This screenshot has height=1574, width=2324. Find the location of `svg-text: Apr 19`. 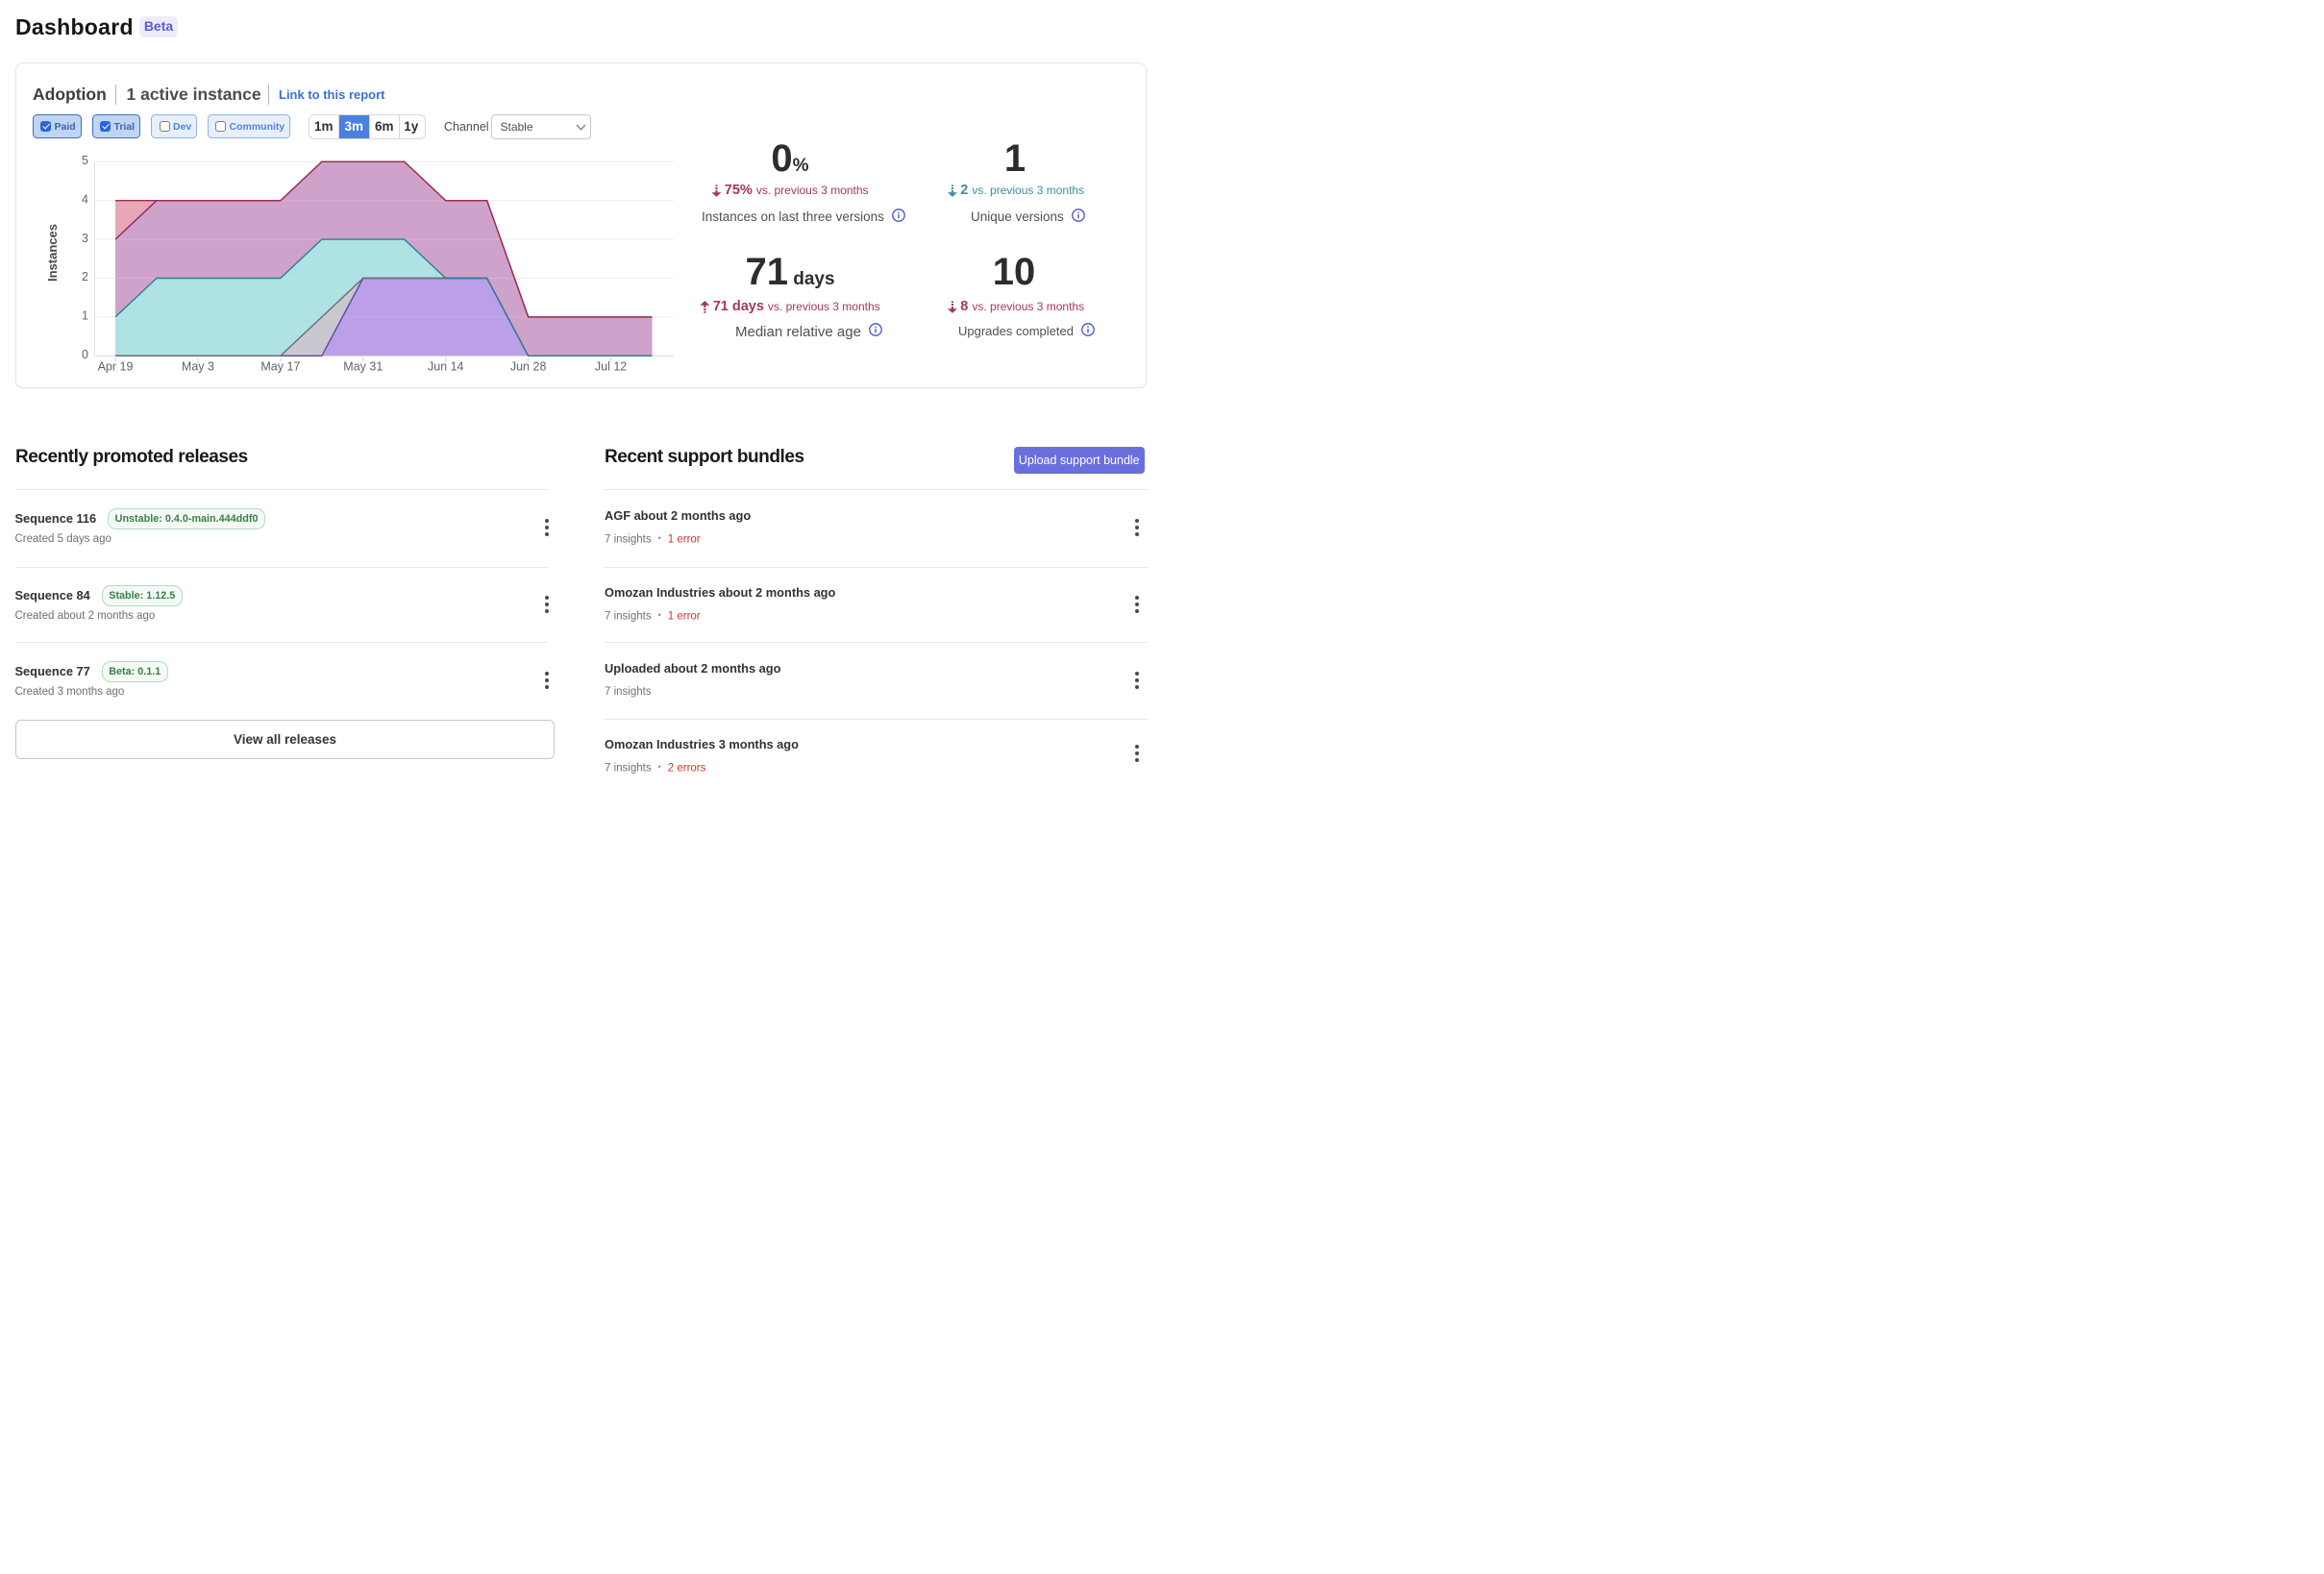

svg-text: Apr 19 is located at coordinates (116, 367).